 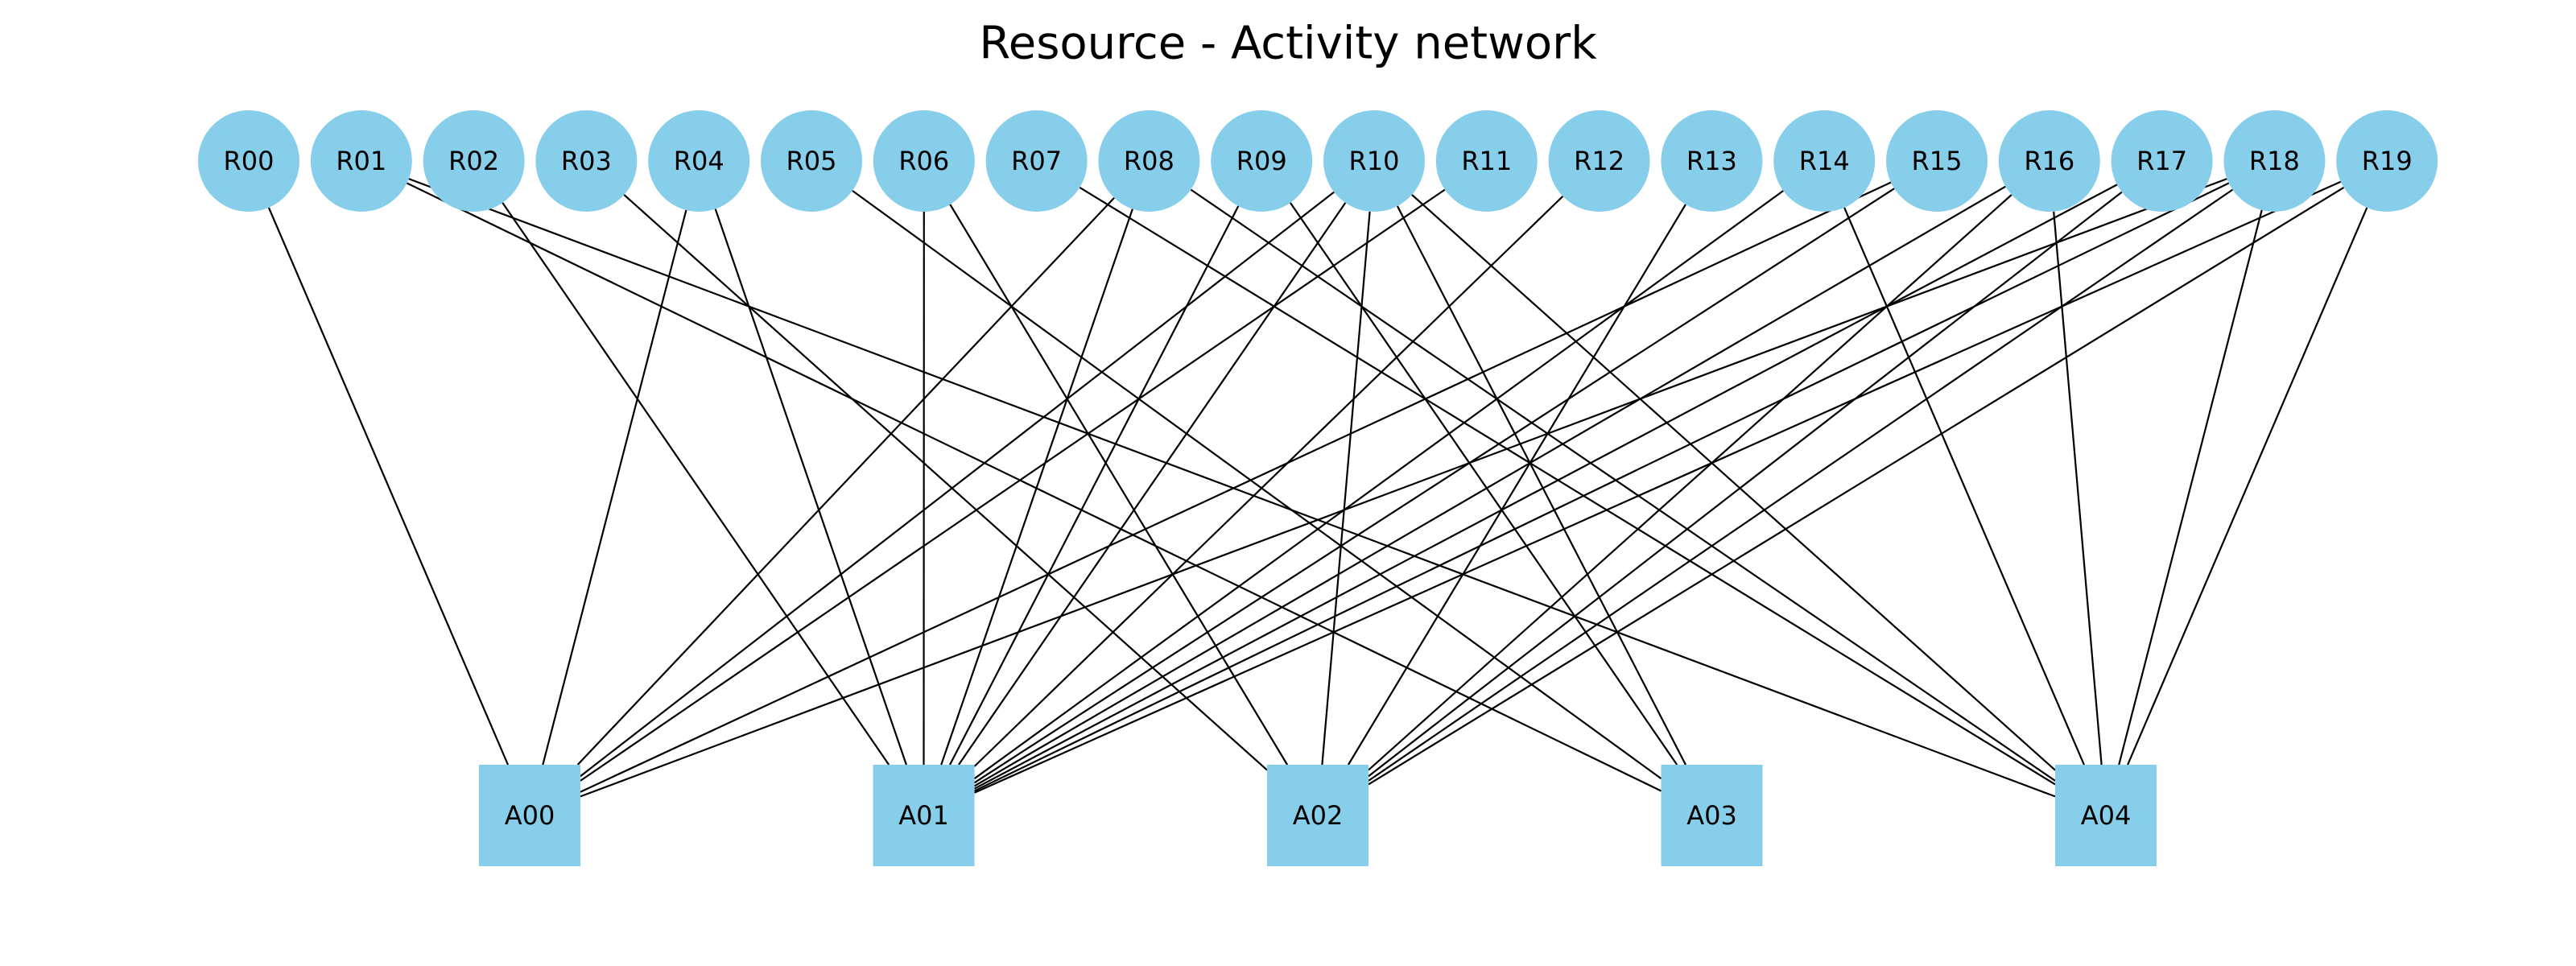 I want to click on resource-label: R18, so click(x=2274, y=161).